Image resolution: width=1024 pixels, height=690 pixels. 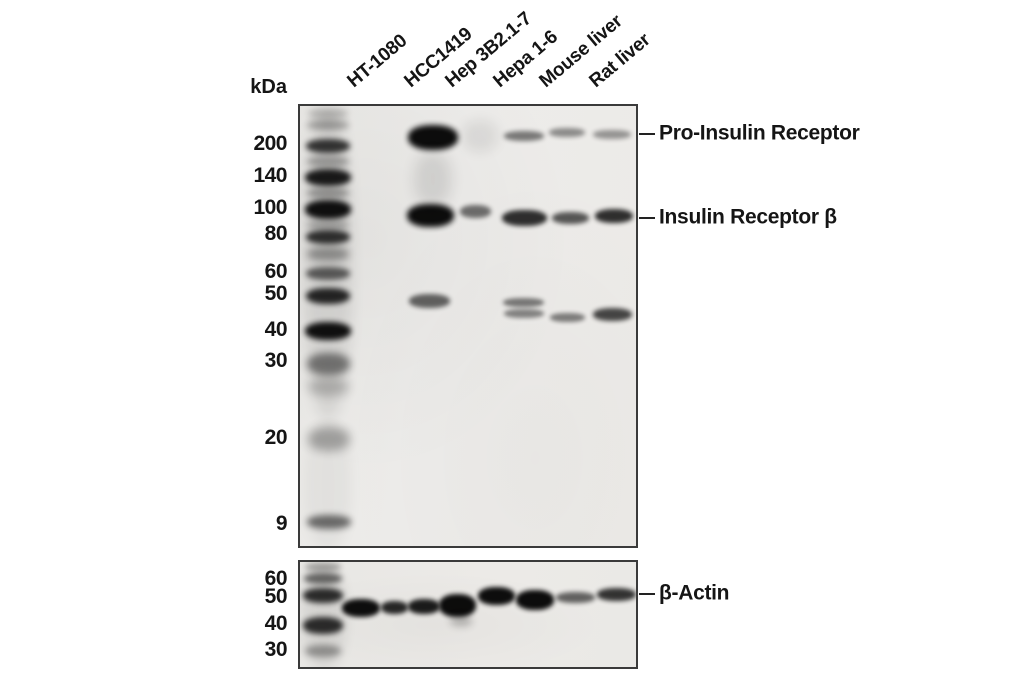 What do you see at coordinates (270, 175) in the screenshot?
I see `marker-140: 140` at bounding box center [270, 175].